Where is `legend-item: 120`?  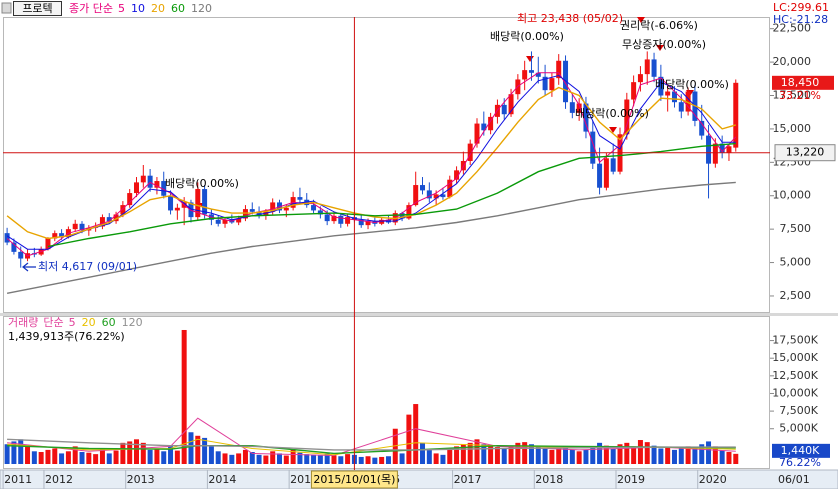
legend-item: 120 is located at coordinates (201, 8).